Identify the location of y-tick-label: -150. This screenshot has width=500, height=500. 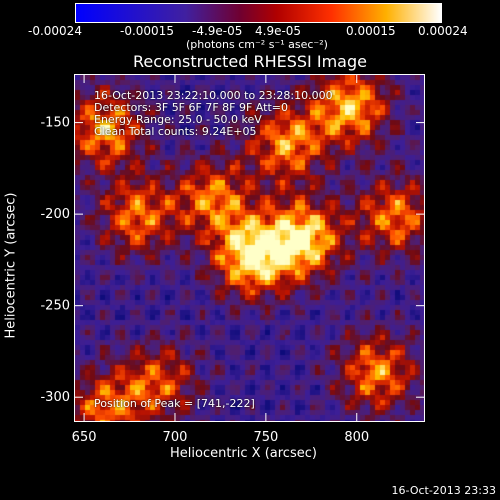
(55, 123).